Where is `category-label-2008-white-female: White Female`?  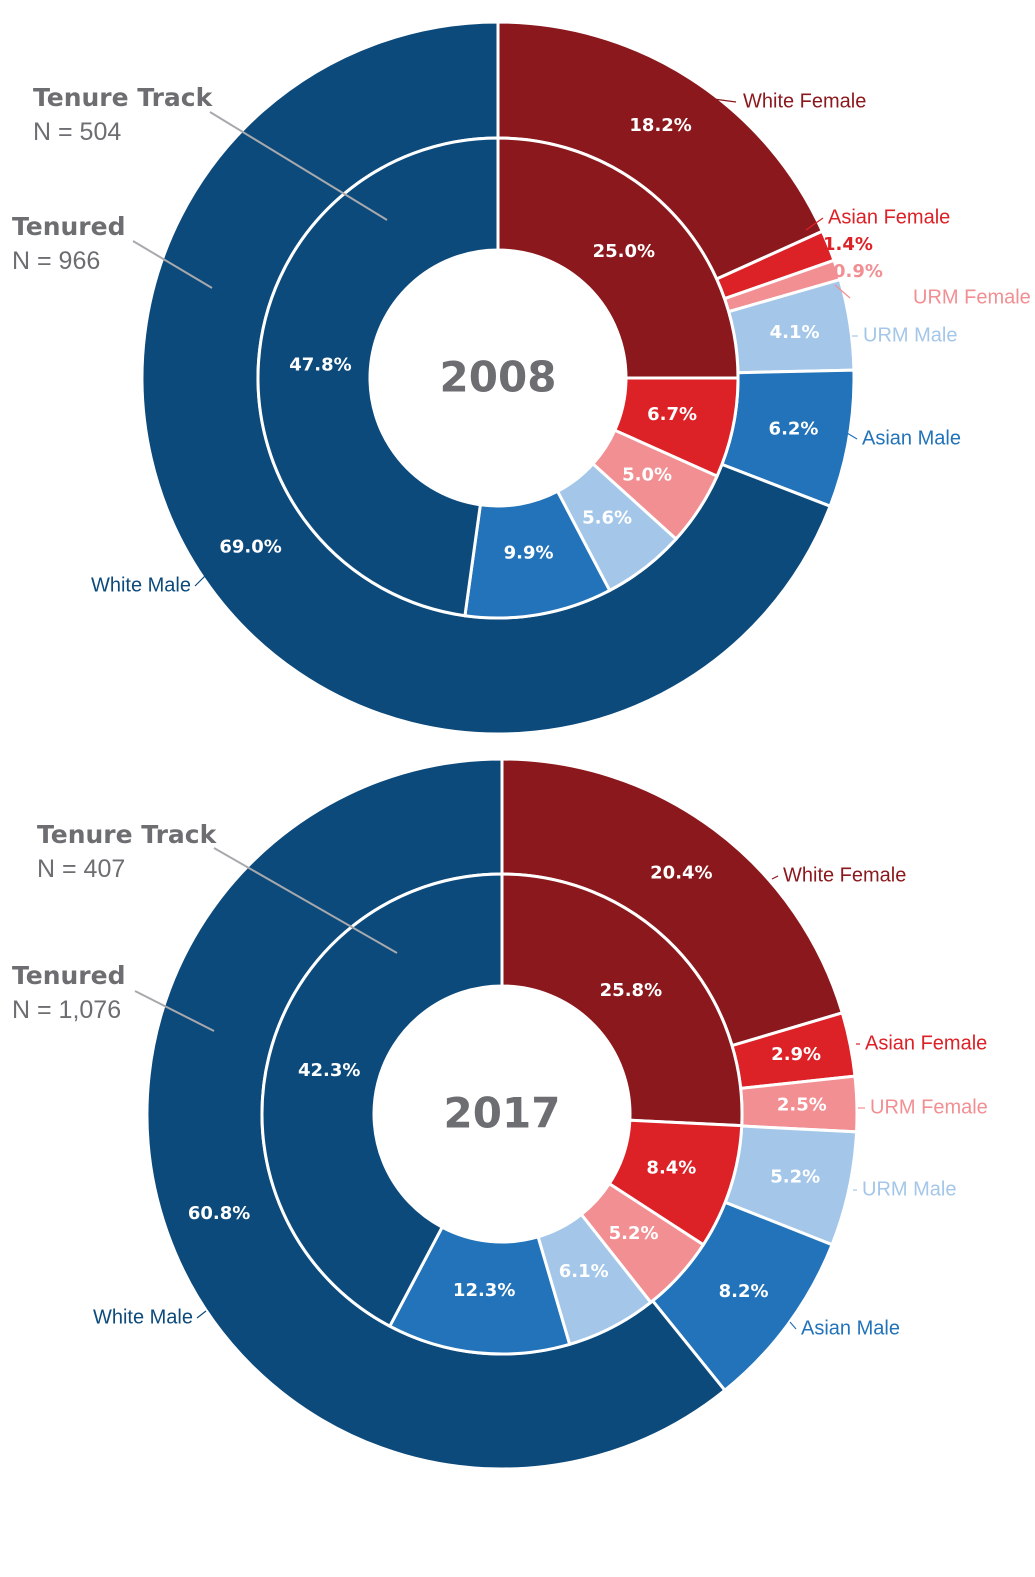
category-label-2008-white-female: White Female is located at coordinates (804, 101).